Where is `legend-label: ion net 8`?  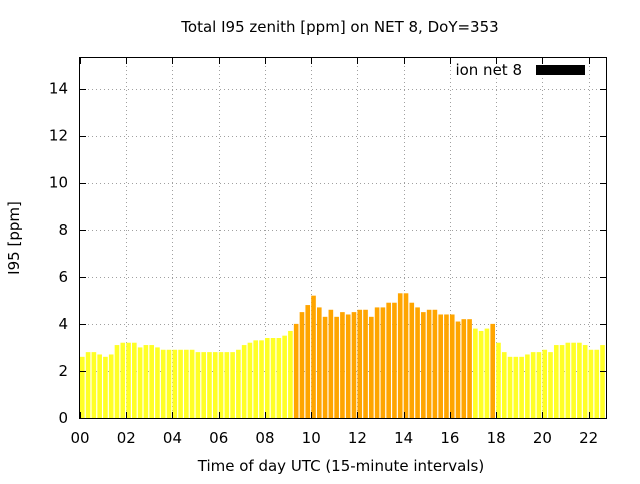 legend-label: ion net 8 is located at coordinates (488, 70).